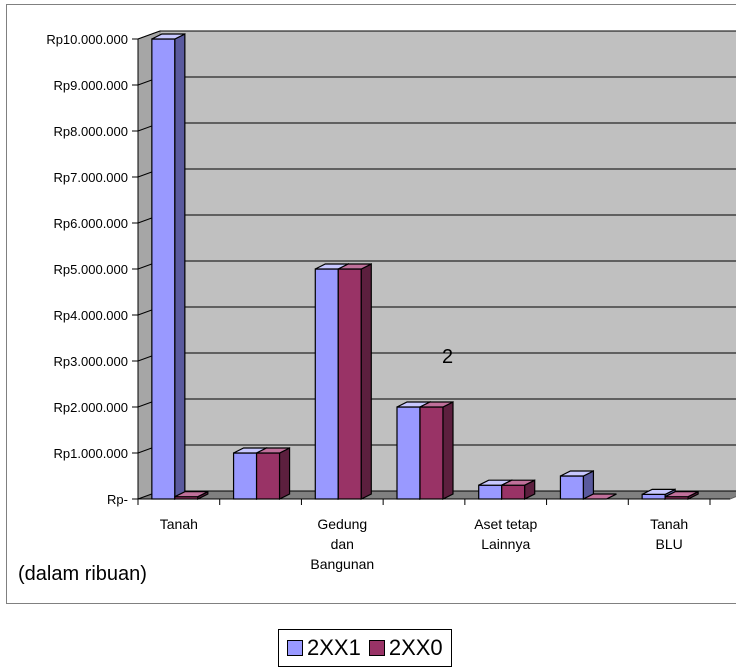  Describe the element at coordinates (180, 266) in the screenshot. I see `bar-1-side` at that location.